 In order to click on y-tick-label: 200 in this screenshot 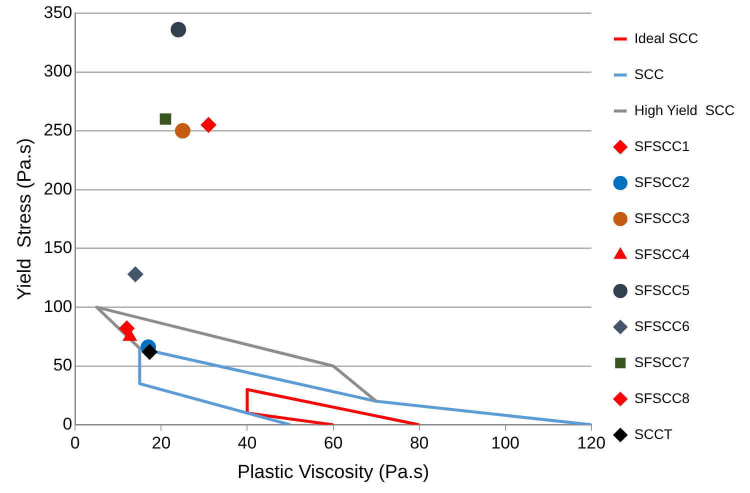, I will do `click(58, 188)`.